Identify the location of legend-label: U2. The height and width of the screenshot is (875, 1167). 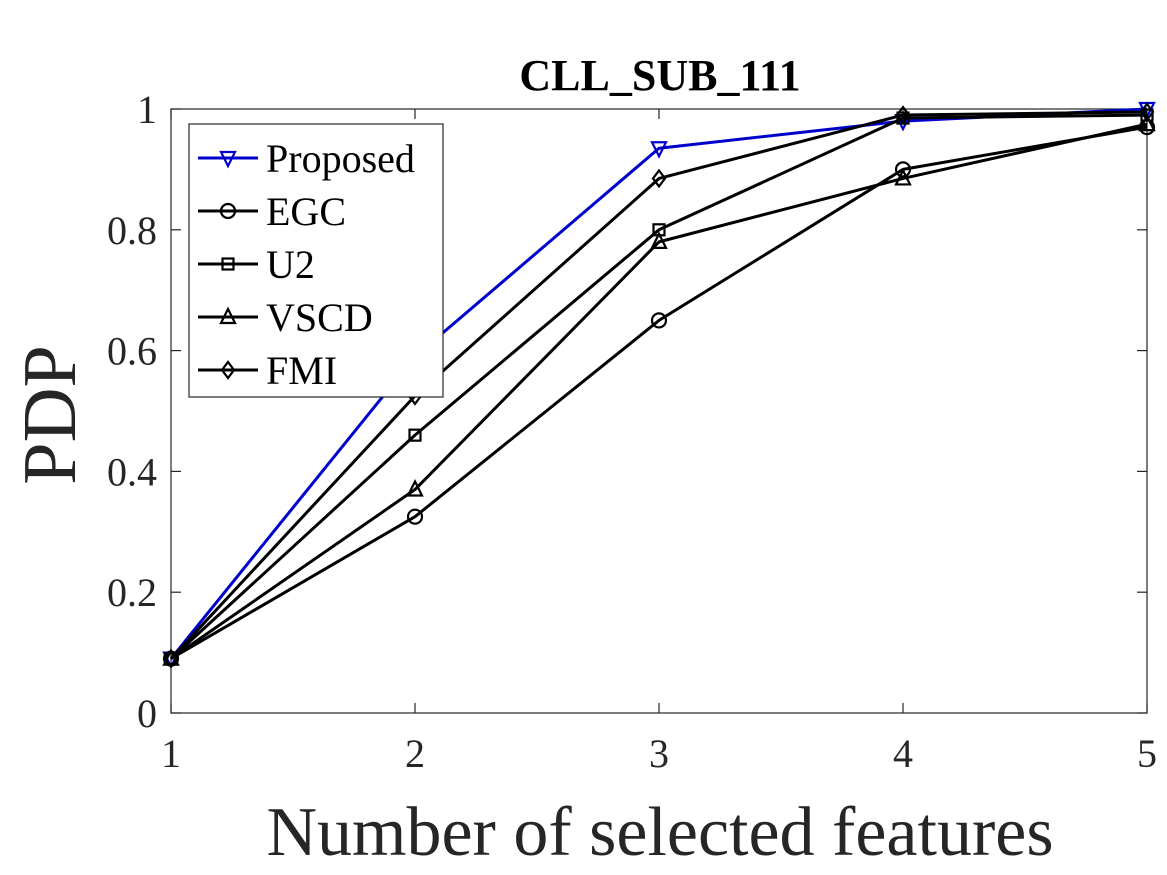
(290, 264).